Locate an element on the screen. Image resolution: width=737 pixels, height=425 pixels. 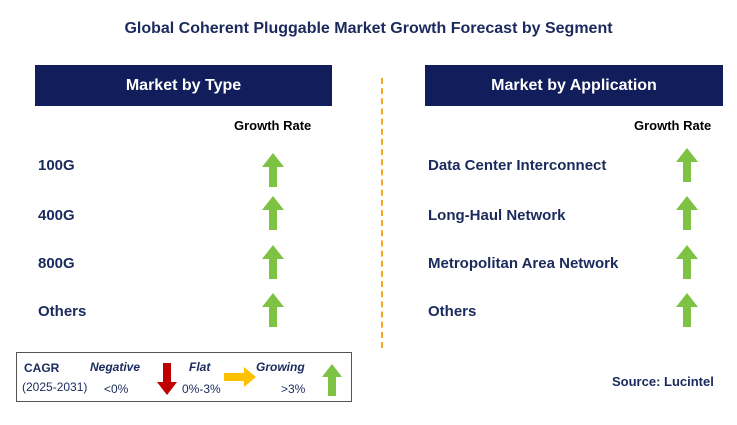
type-growth-rate-label: Growth Rate is located at coordinates (273, 125).